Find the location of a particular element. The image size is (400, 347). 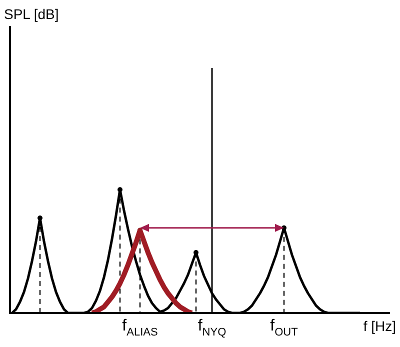

text: SPL [dB] is located at coordinates (31, 14).